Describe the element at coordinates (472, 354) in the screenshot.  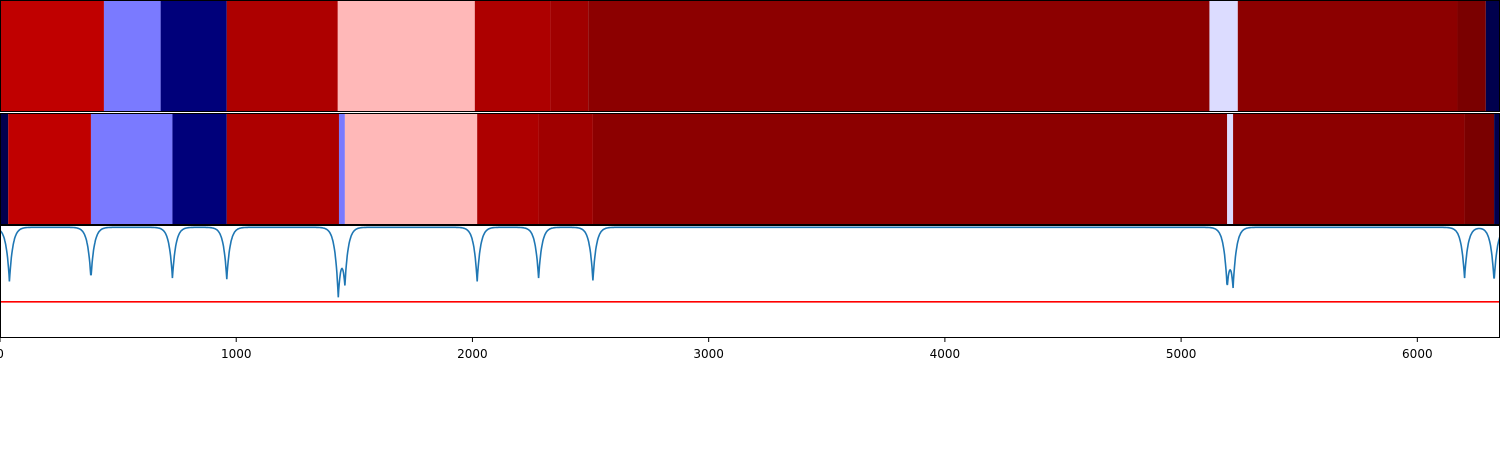
I see `x-tick-label-2000: 2000` at that location.